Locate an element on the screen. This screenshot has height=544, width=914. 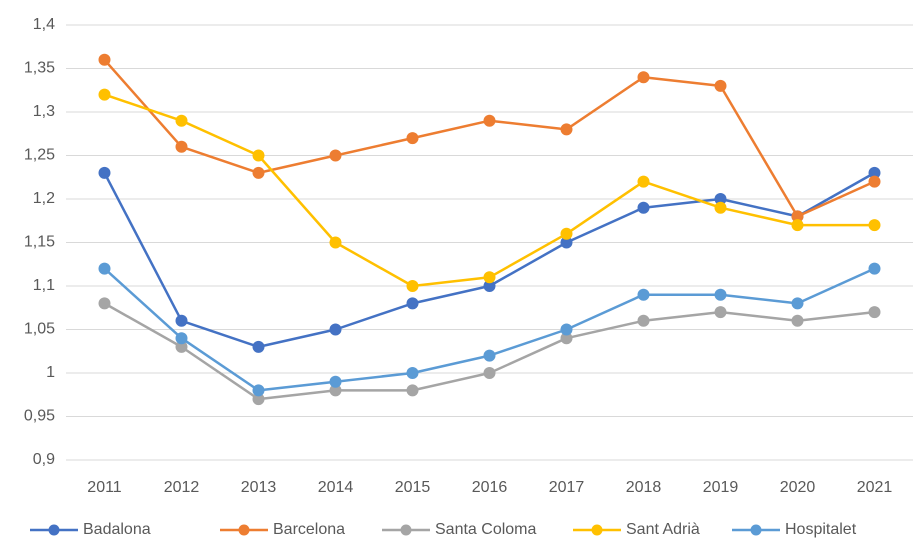
x-tick-label: 2012 is located at coordinates (182, 487).